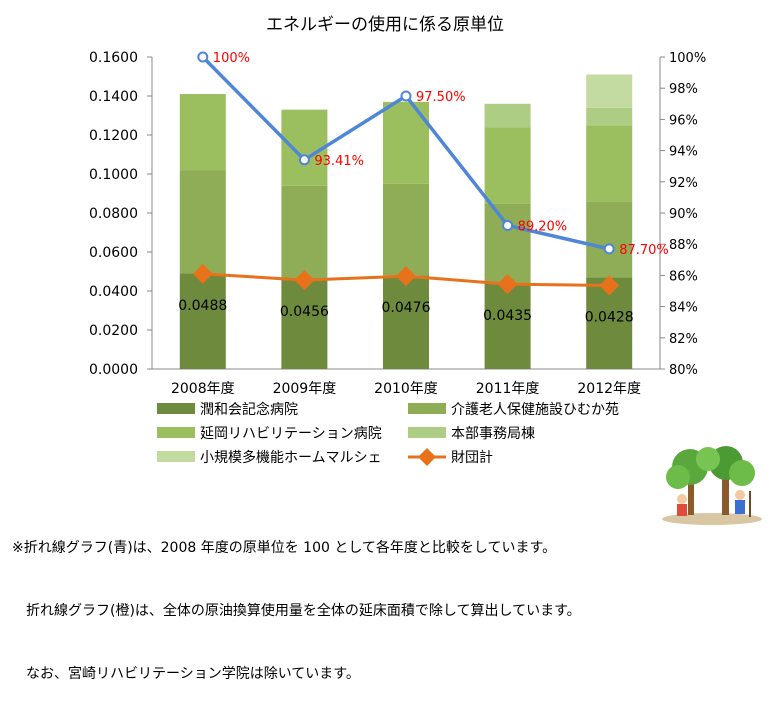 The height and width of the screenshot is (706, 771). What do you see at coordinates (683, 214) in the screenshot?
I see `right-tick-label: 90%` at bounding box center [683, 214].